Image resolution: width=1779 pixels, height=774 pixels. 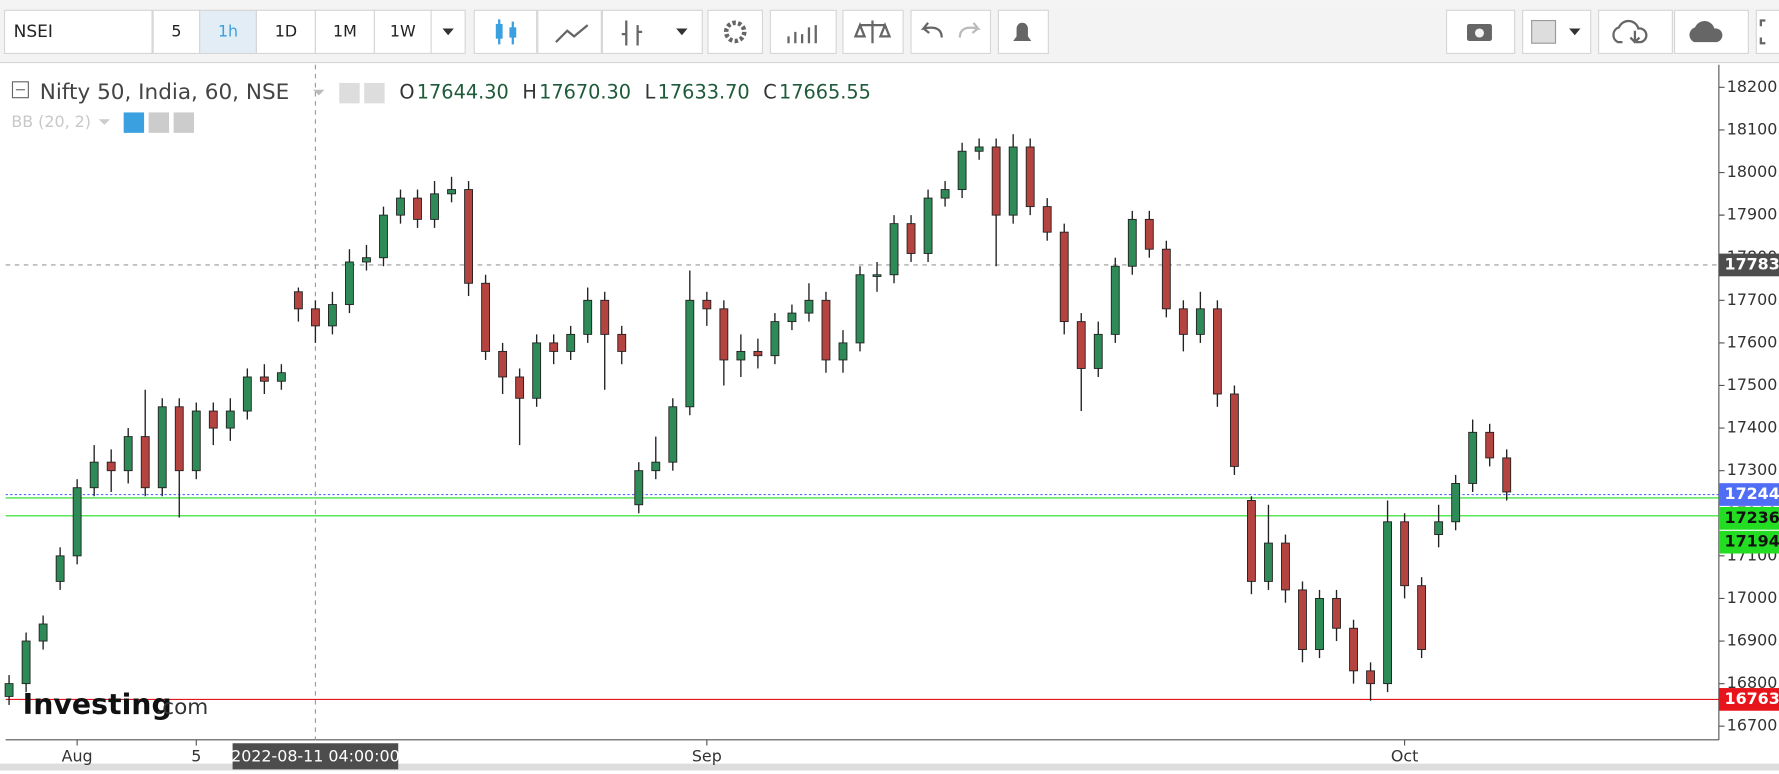 What do you see at coordinates (1752, 698) in the screenshot?
I see `price-label: 16763.` at bounding box center [1752, 698].